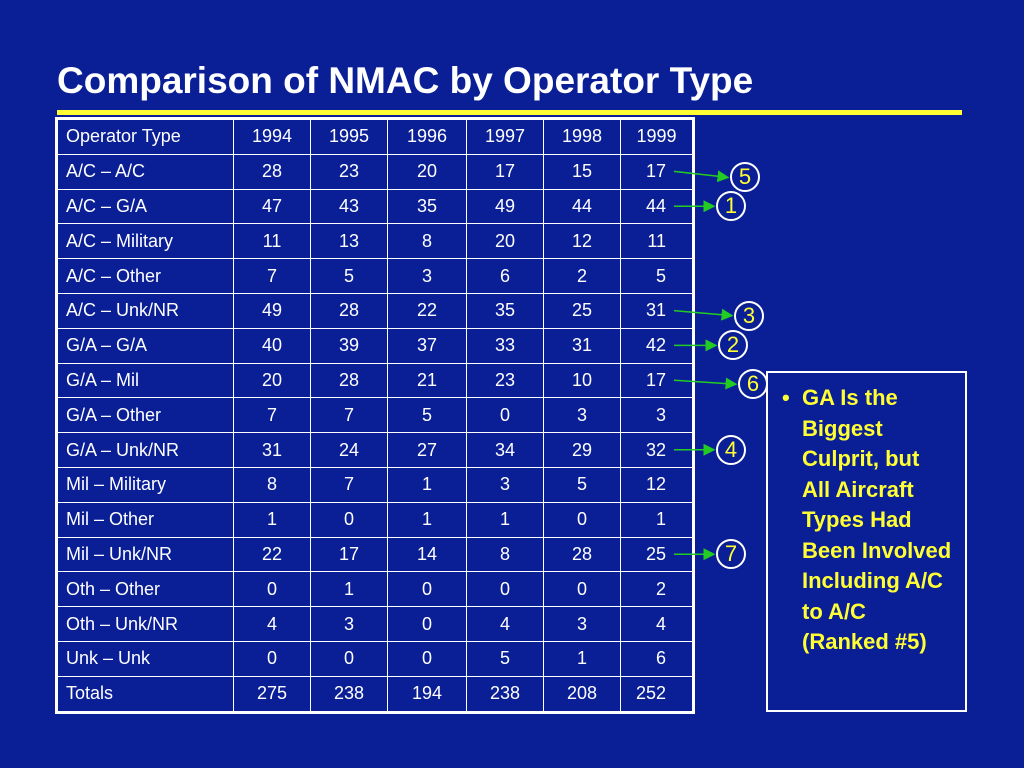 The height and width of the screenshot is (768, 1024). I want to click on header-1997: 1997, so click(505, 137).